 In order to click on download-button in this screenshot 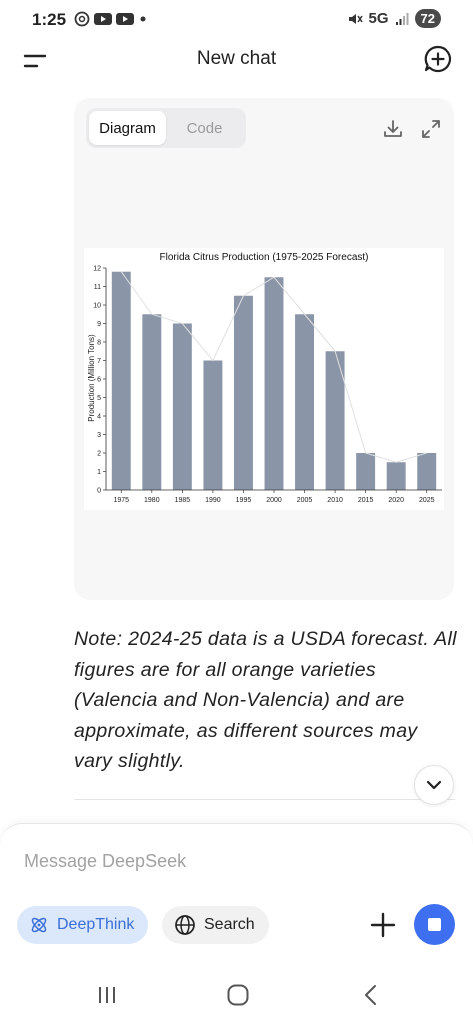, I will do `click(393, 129)`.